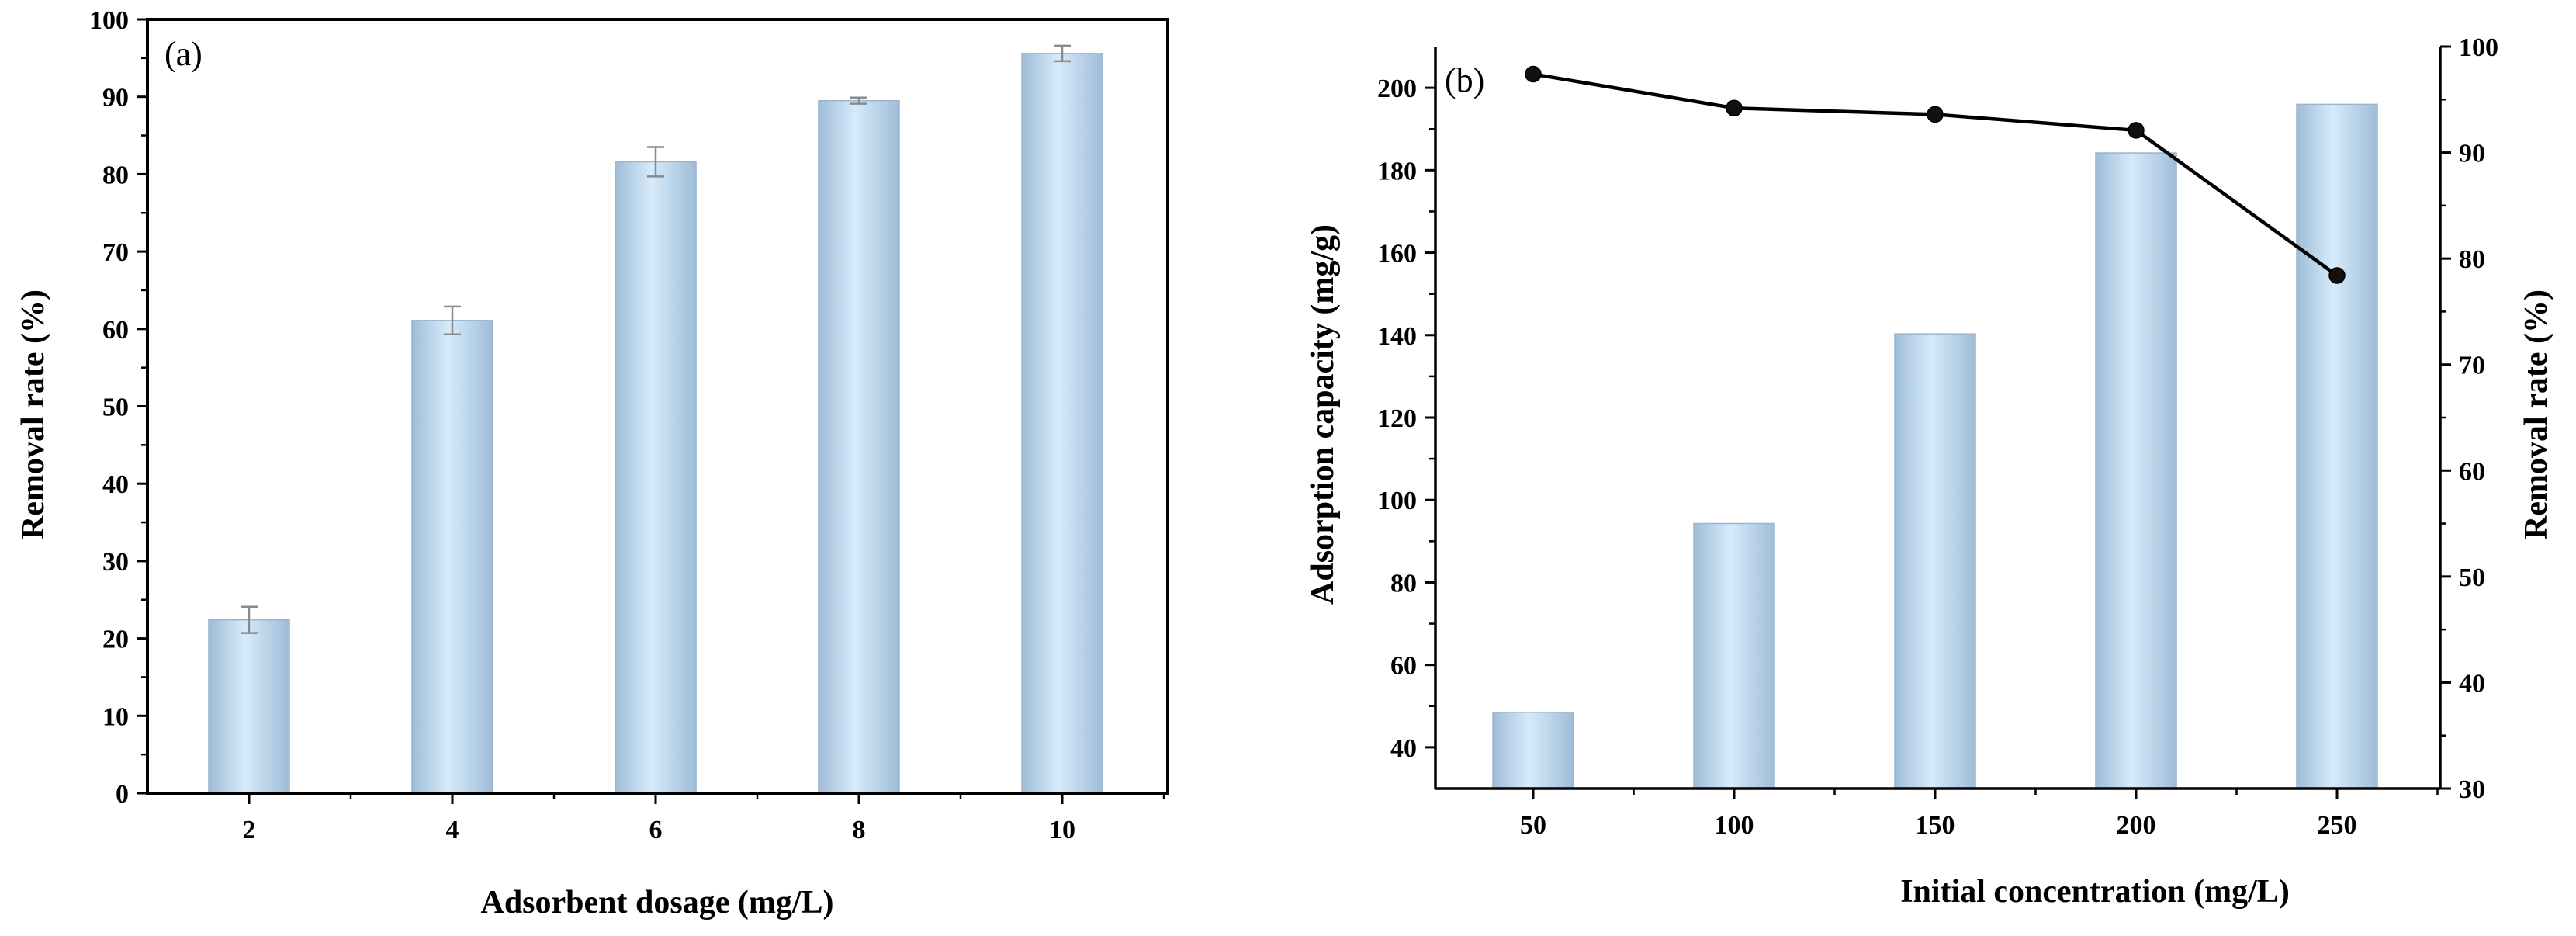 This screenshot has height=936, width=2576. Describe the element at coordinates (1464, 80) in the screenshot. I see `panel-b-label: (b)` at that location.